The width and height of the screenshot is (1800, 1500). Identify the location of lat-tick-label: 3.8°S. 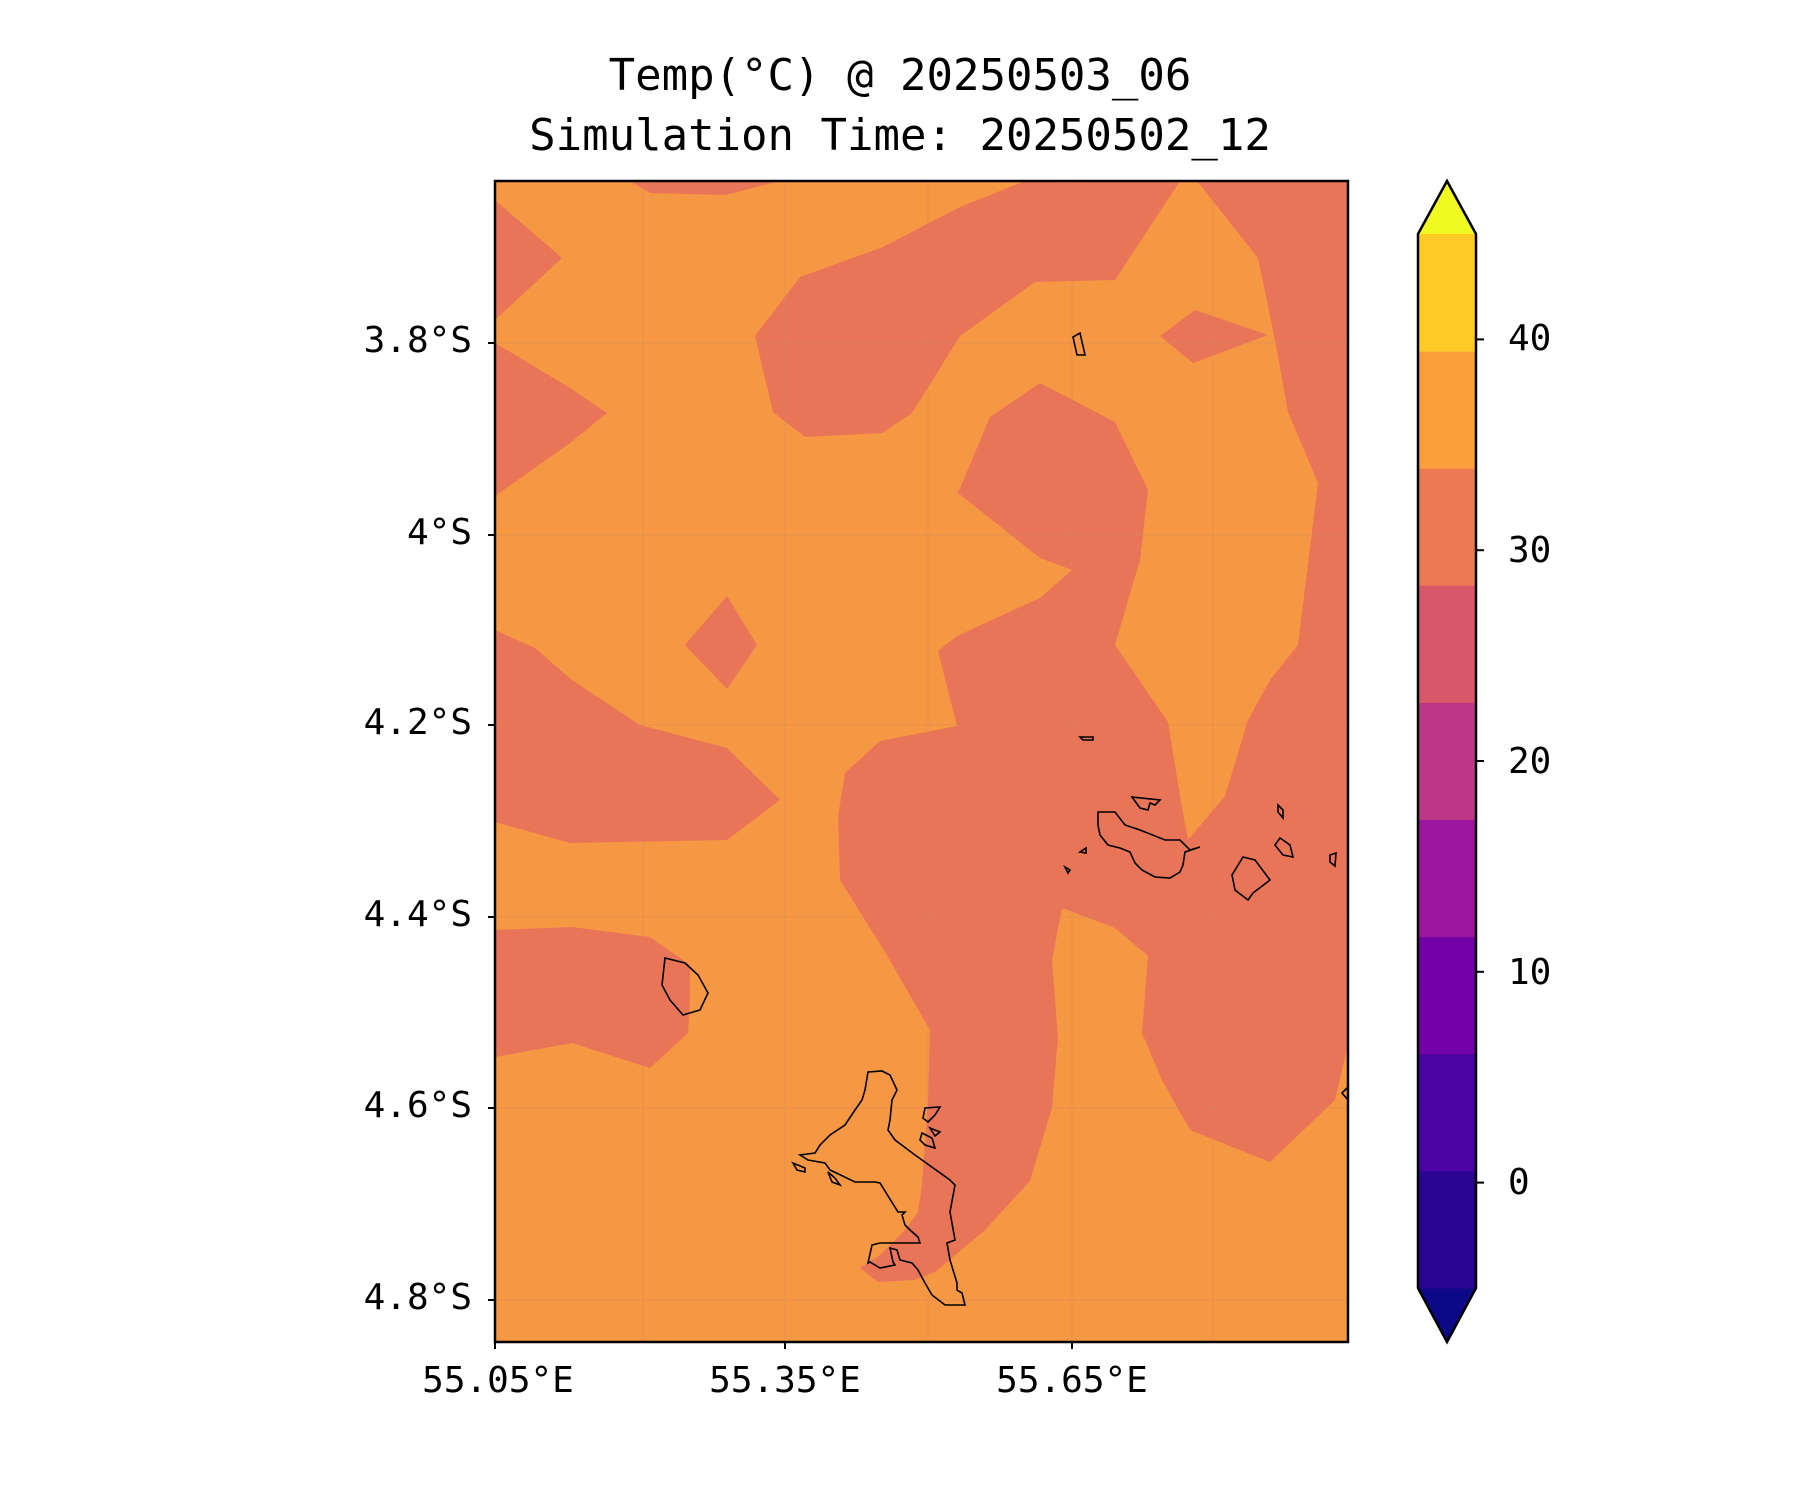
(417, 340).